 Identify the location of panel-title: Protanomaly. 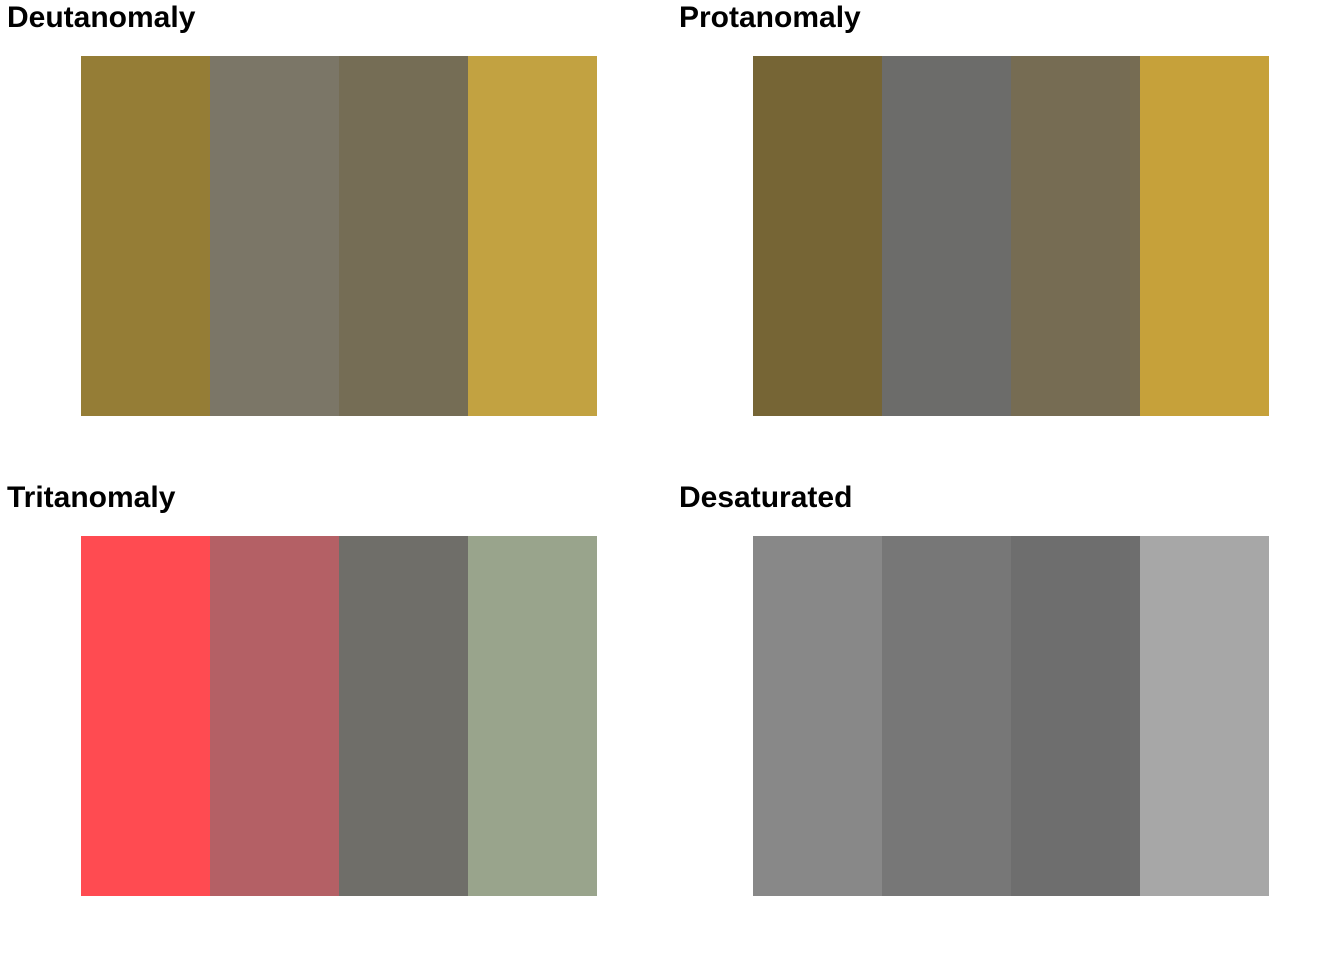
(770, 17).